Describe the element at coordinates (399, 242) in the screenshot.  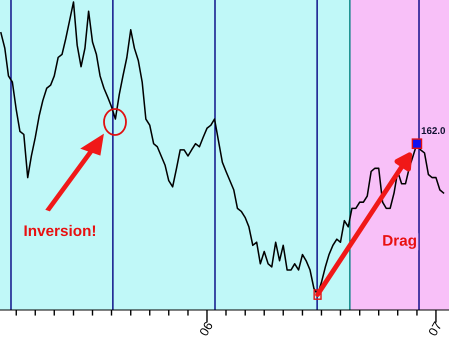
I see `annotation: Drag` at that location.